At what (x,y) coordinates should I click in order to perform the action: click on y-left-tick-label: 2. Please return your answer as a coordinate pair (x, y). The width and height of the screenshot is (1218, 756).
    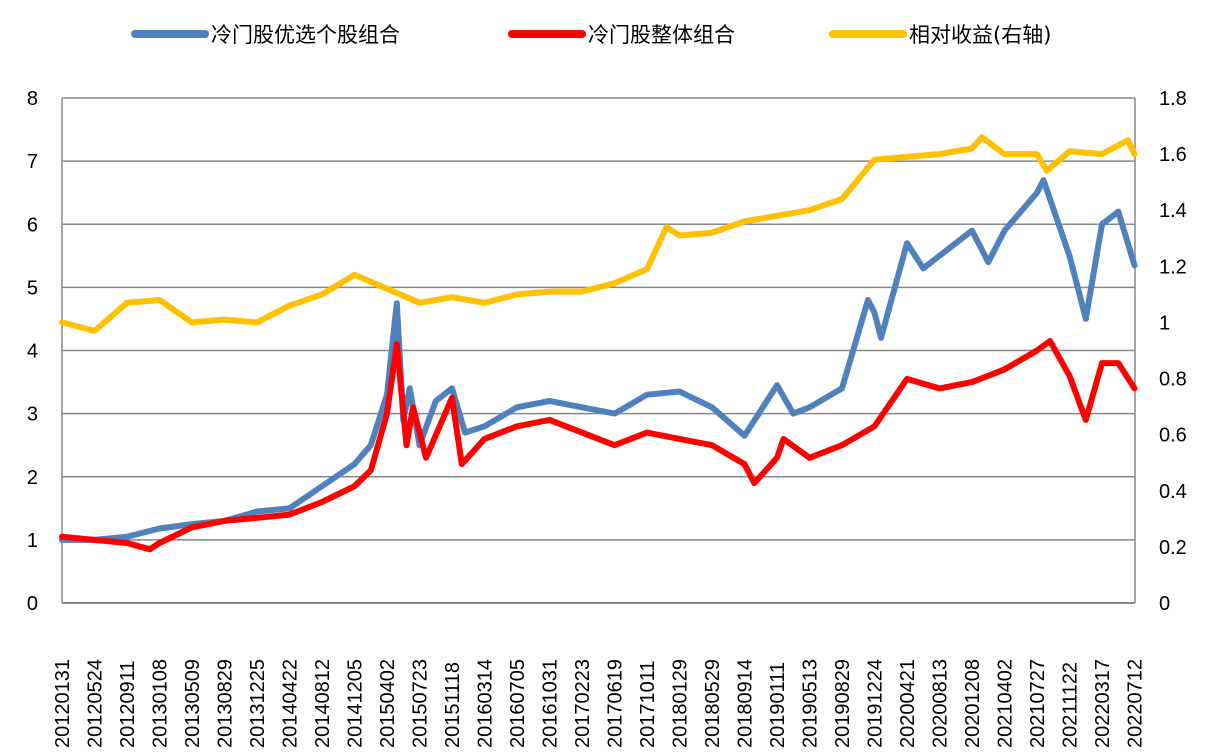
    Looking at the image, I should click on (32, 478).